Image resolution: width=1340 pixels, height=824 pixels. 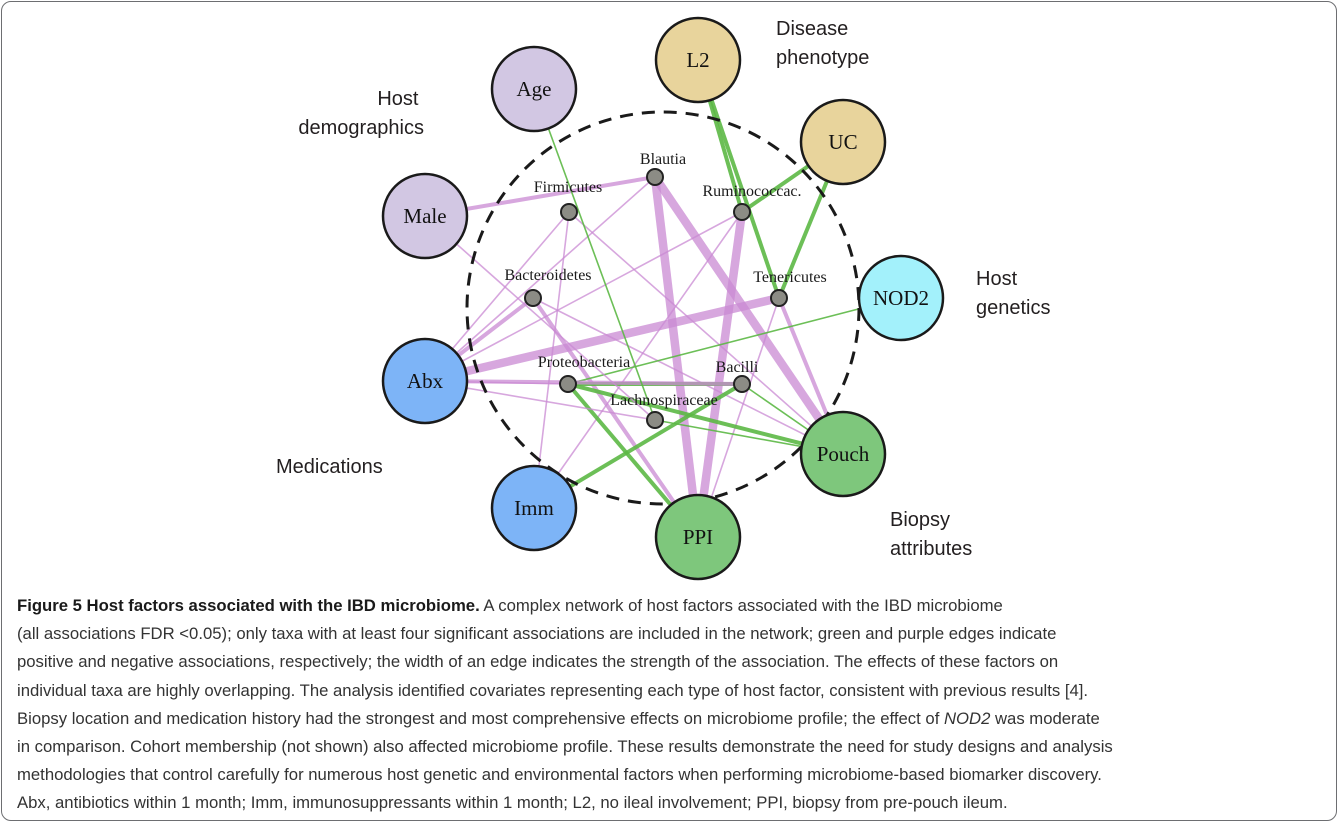 I want to click on host-node-uc, so click(x=843, y=142).